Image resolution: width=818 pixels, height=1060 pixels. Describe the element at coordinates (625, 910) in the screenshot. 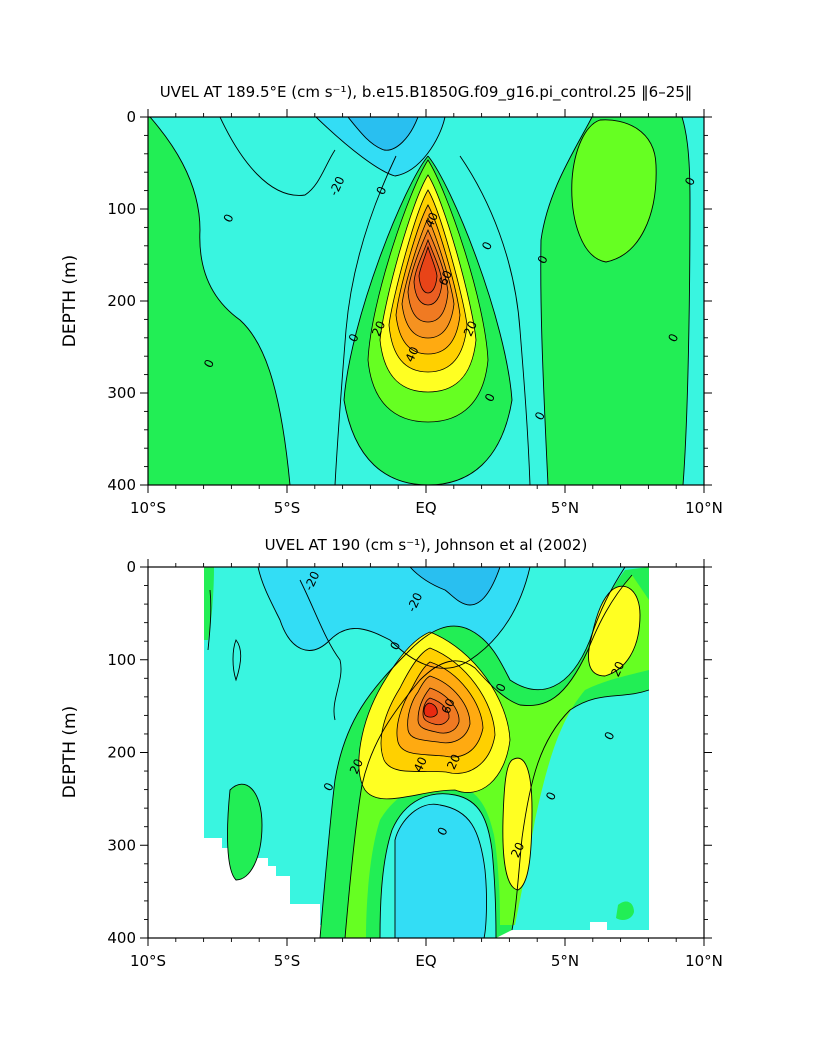

I see `patch-northeast-obs` at that location.